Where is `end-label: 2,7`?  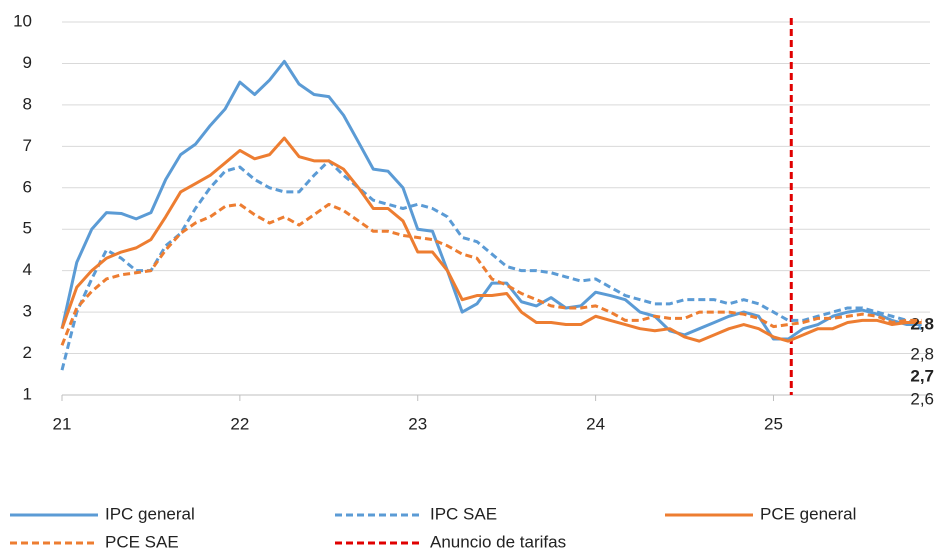
end-label: 2,7 is located at coordinates (922, 375).